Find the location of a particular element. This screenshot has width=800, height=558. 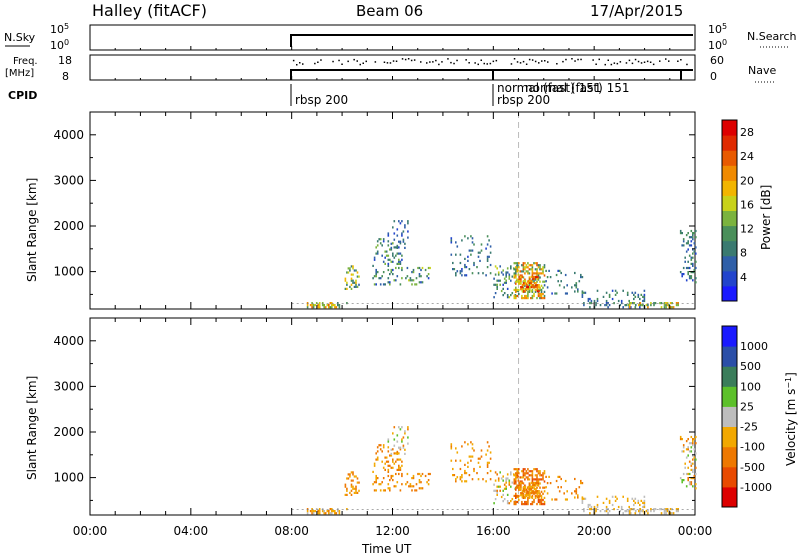

time-axis-label: Time UT is located at coordinates (386, 548).